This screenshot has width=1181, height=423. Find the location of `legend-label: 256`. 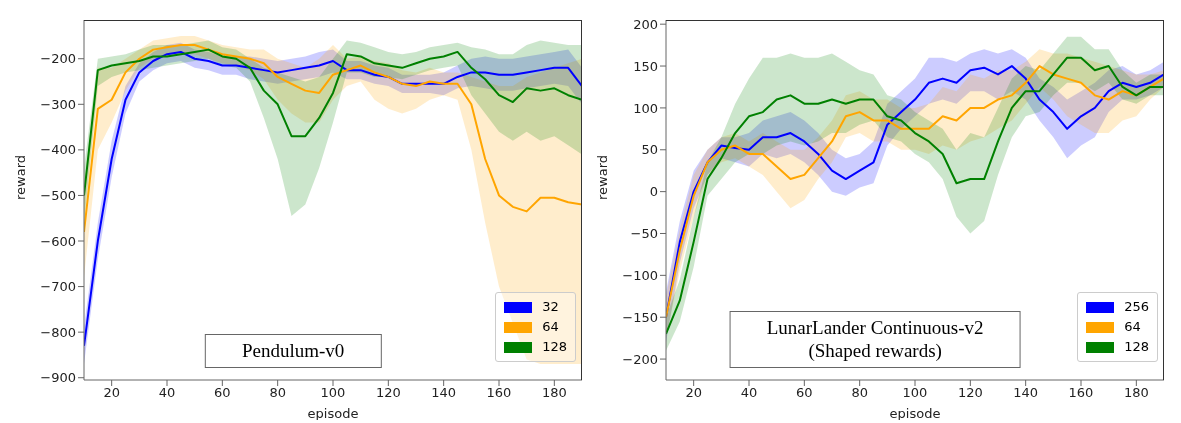

legend-label: 256 is located at coordinates (1136, 307).